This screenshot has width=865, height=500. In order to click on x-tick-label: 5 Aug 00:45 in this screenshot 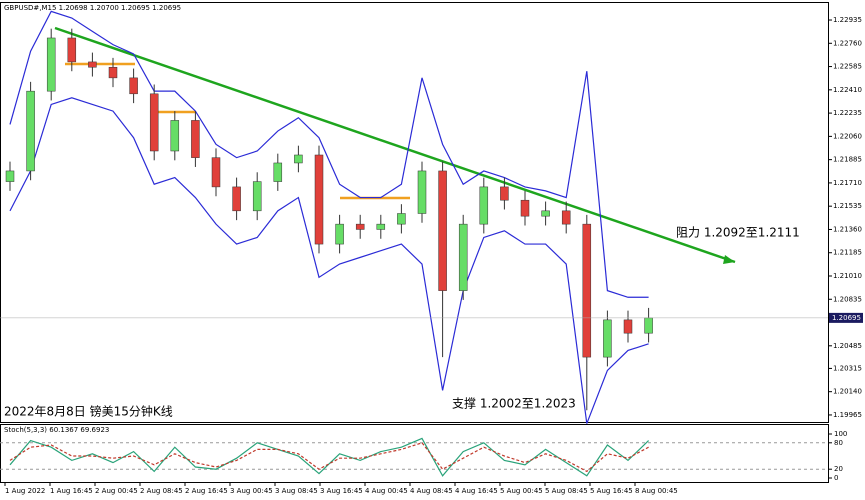, I will do `click(521, 491)`.